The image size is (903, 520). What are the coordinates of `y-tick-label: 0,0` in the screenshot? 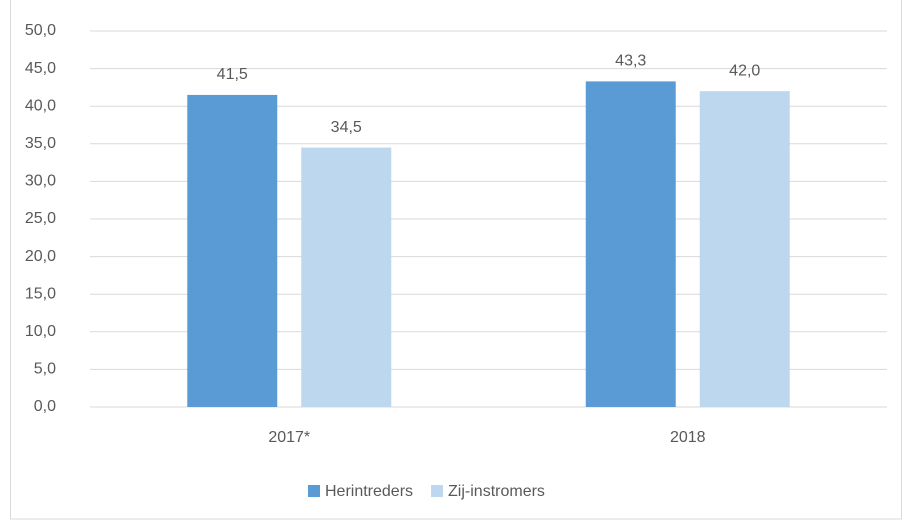 It's located at (45, 406).